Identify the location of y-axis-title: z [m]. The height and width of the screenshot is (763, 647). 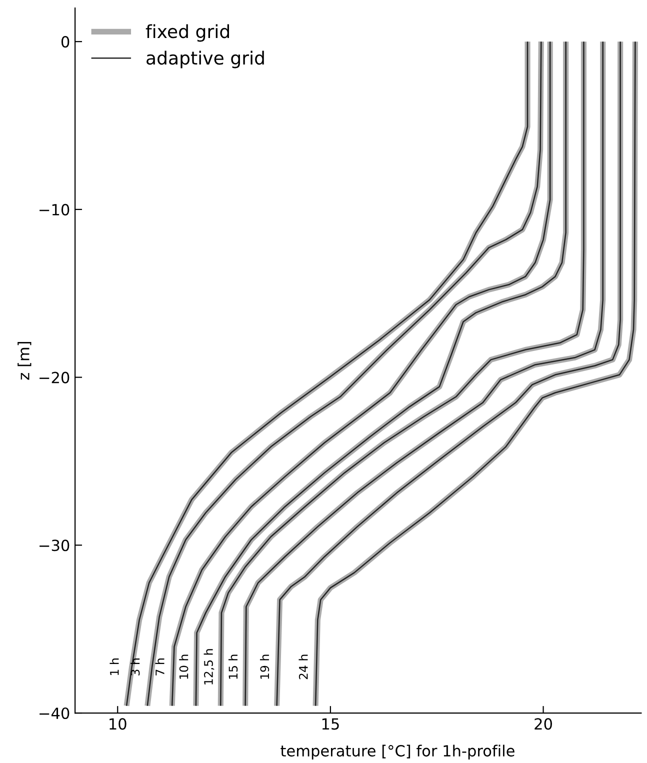
(25, 361).